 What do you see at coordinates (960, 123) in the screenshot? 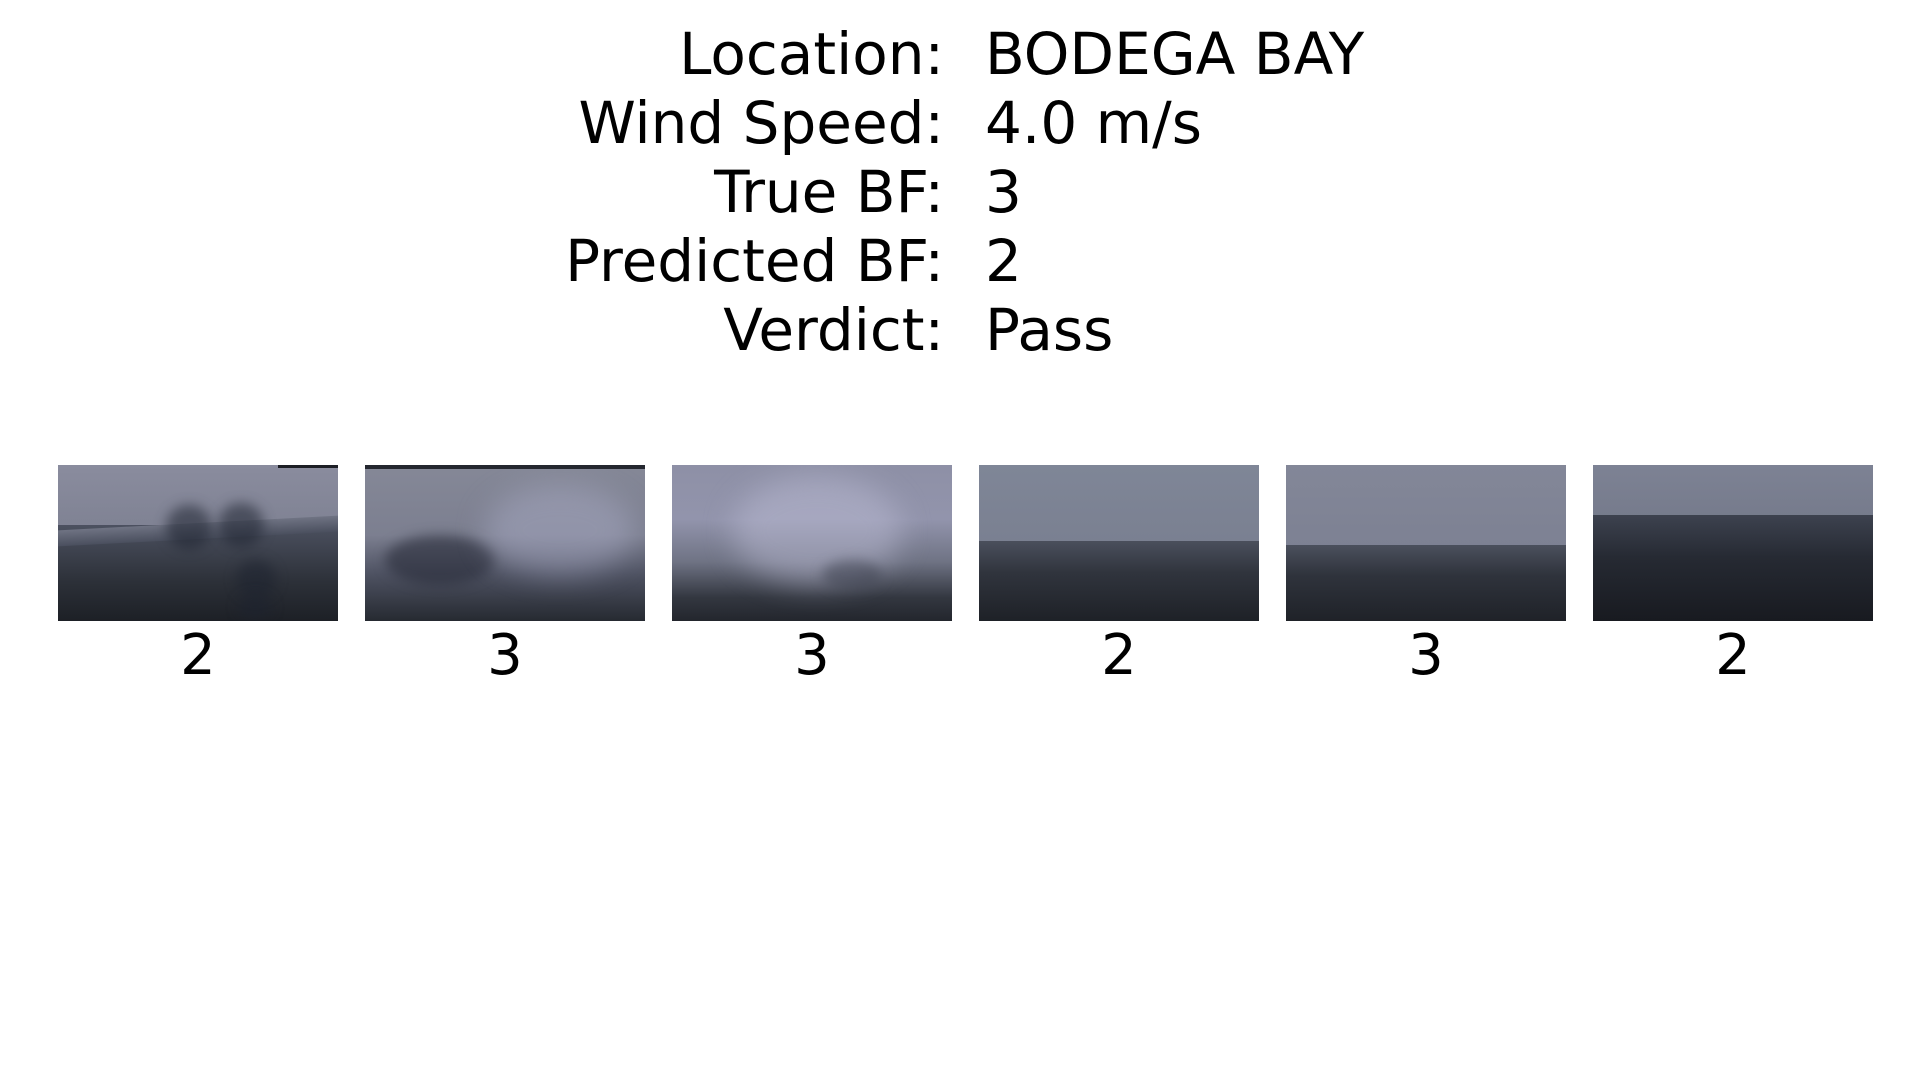
I see `wind-speed-row: Wind Speed: 4.0 m/s` at bounding box center [960, 123].